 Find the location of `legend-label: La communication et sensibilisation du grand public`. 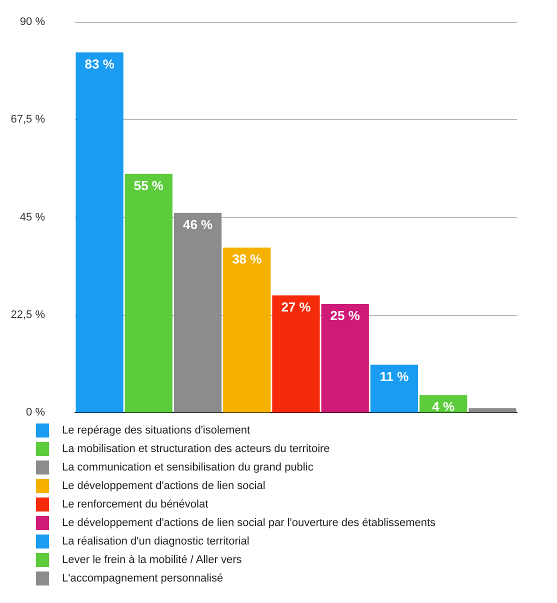

legend-label: La communication et sensibilisation du grand public is located at coordinates (188, 468).